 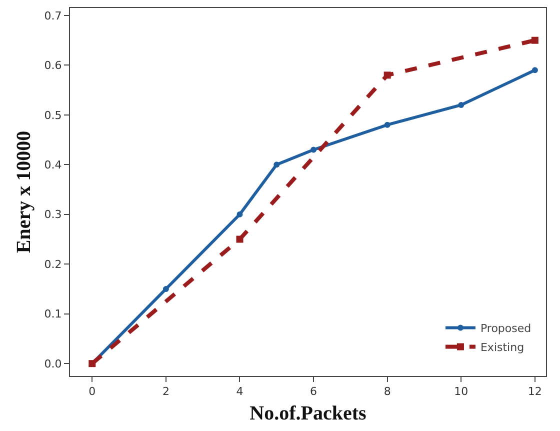 What do you see at coordinates (240, 391) in the screenshot?
I see `x-tick-label: 4` at bounding box center [240, 391].